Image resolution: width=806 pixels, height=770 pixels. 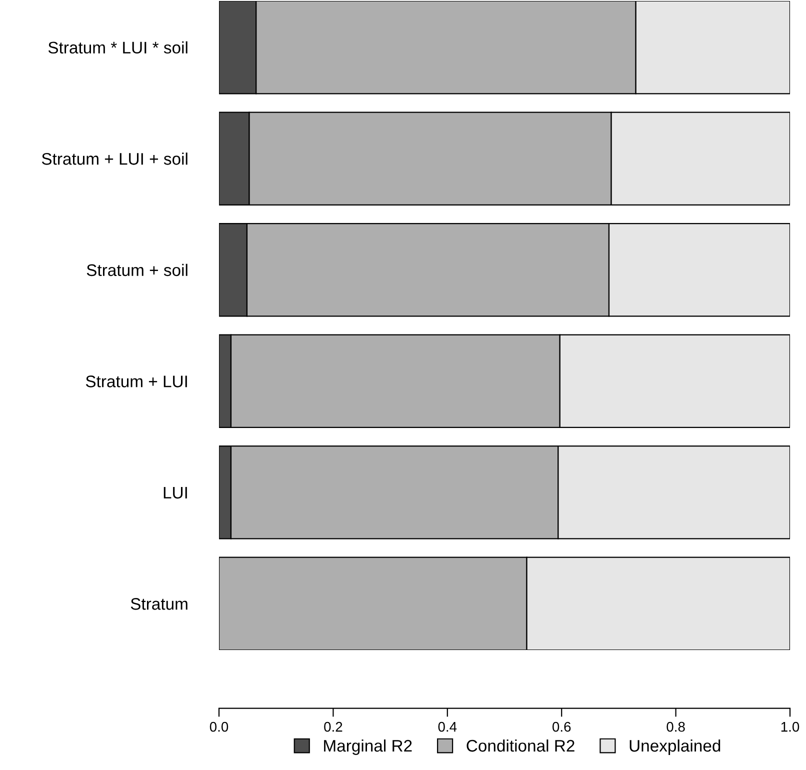 I want to click on y-tick-label: Stratum + LUI, so click(x=136, y=382).